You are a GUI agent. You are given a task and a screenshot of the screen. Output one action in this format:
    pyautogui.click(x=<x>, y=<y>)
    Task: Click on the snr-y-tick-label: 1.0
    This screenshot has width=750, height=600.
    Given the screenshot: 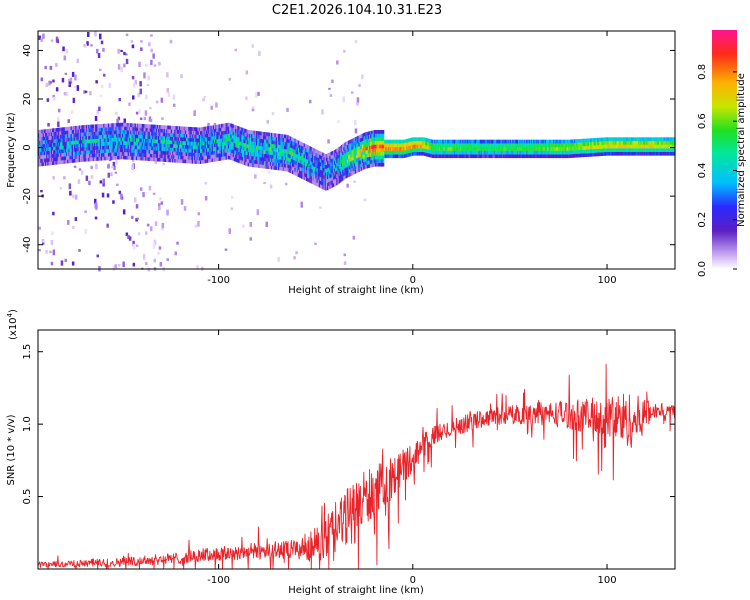 What is the action you would take?
    pyautogui.click(x=27, y=424)
    